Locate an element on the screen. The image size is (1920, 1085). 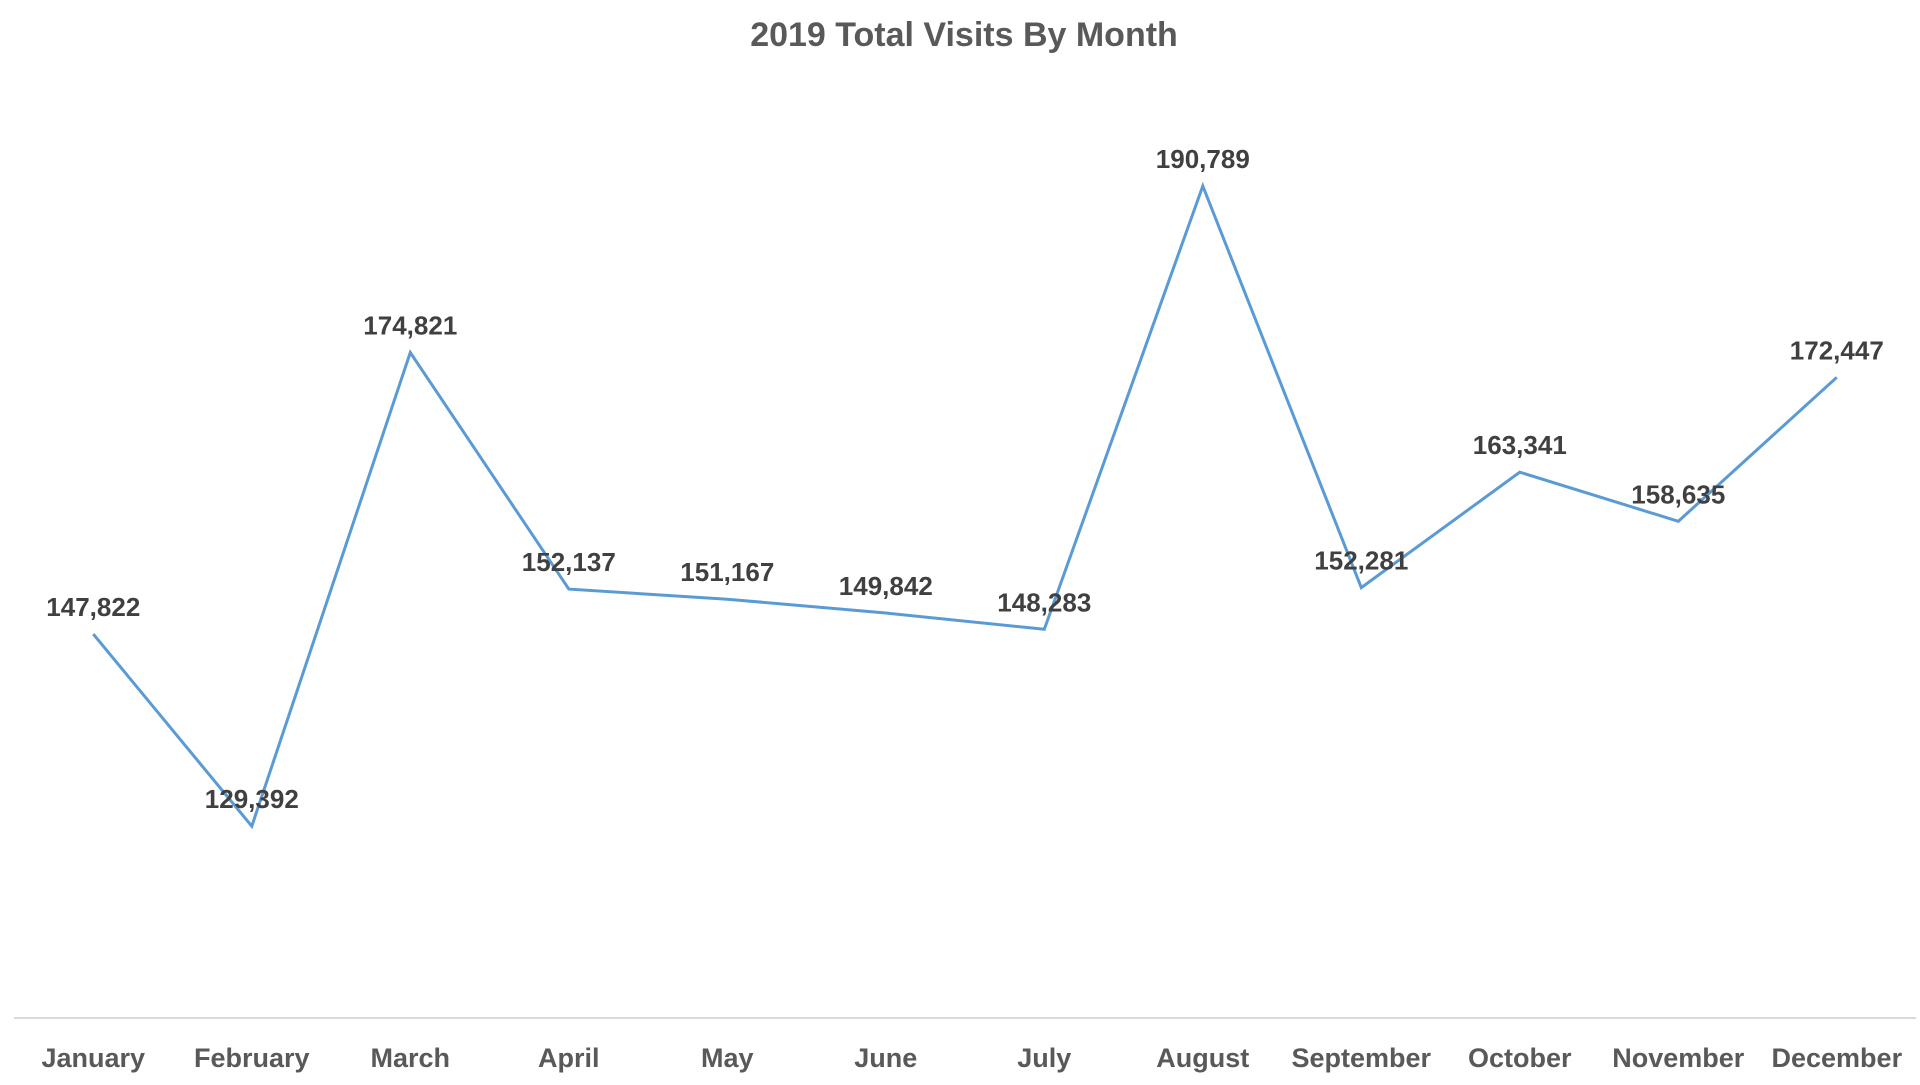
data-label: 148,283 is located at coordinates (1044, 602).